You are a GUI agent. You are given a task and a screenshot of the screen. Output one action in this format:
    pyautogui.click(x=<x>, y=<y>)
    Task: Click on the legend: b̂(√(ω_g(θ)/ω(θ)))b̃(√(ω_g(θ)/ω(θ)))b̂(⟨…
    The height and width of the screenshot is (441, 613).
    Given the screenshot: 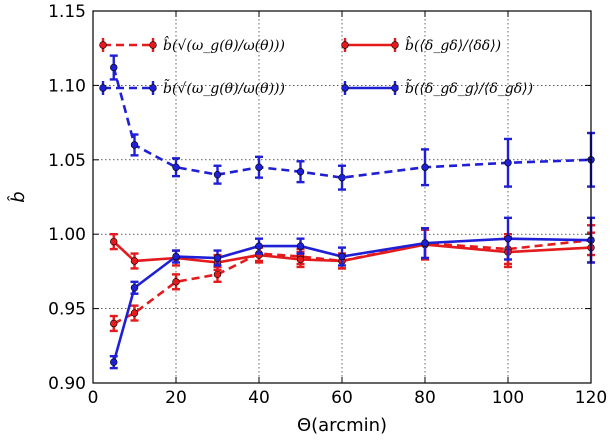 What is the action you would take?
    pyautogui.click(x=316, y=66)
    